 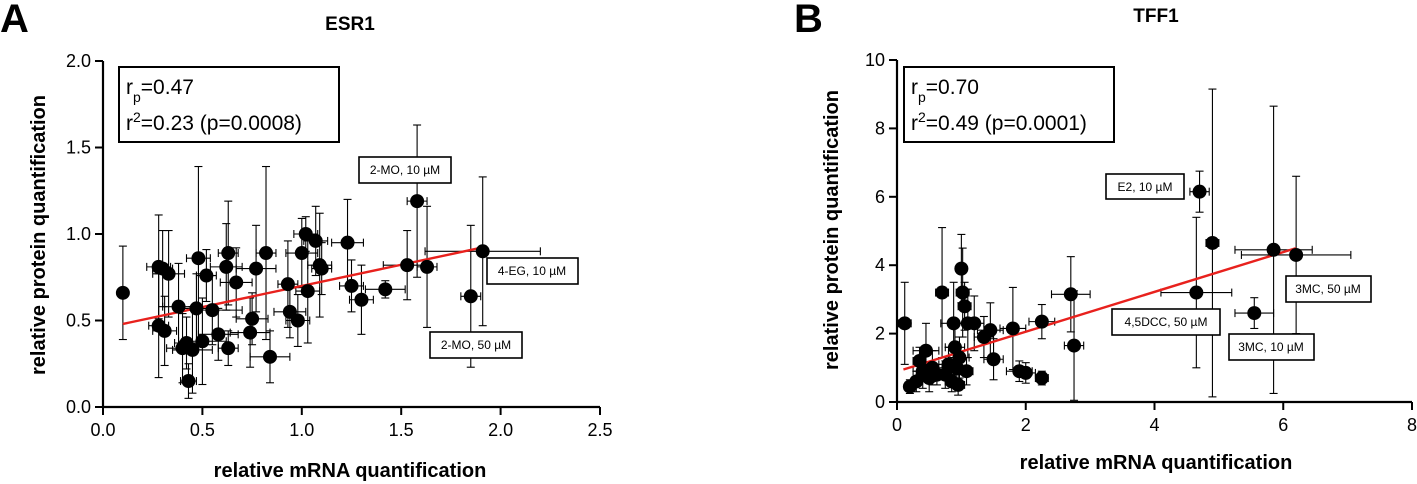 I want to click on pearson-r-b: rp=0.70, so click(x=945, y=90).